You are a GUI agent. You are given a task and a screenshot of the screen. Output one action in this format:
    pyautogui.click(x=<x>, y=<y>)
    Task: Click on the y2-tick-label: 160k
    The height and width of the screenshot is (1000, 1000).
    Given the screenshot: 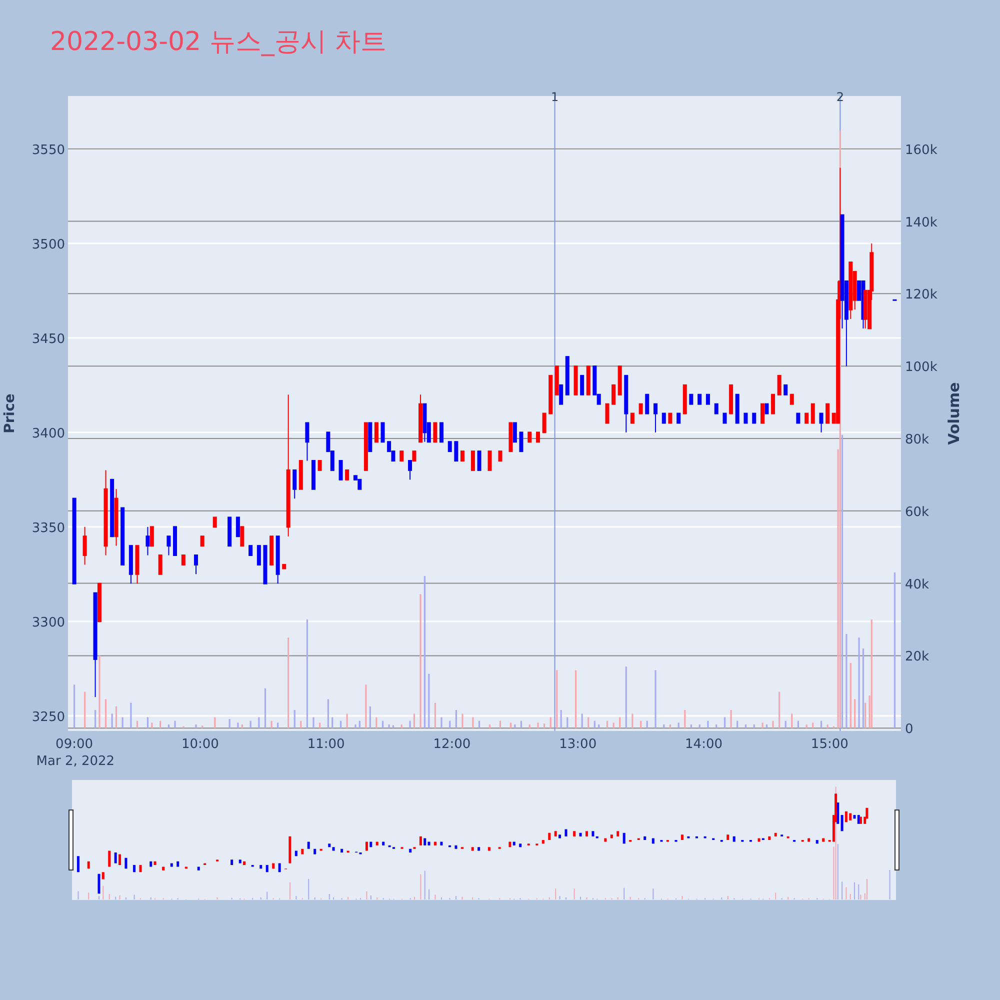 What is the action you would take?
    pyautogui.click(x=921, y=150)
    